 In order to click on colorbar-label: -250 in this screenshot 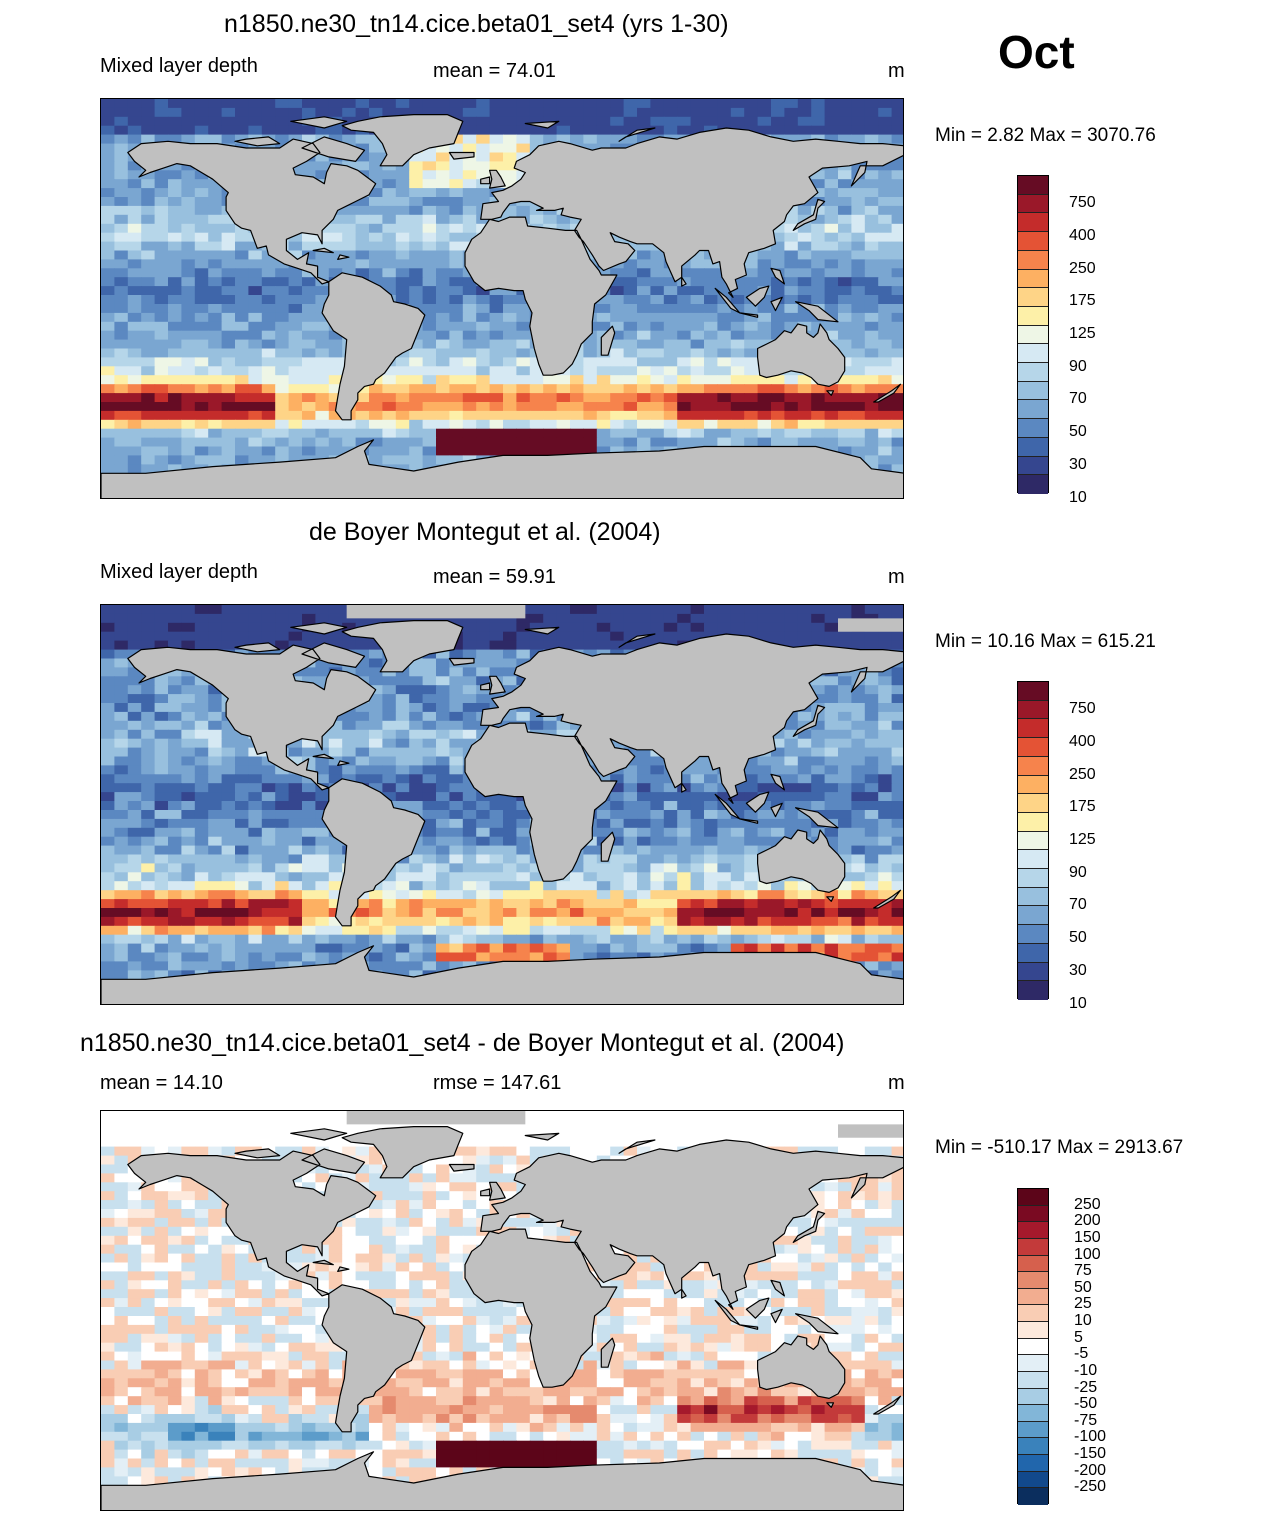, I will do `click(1090, 1487)`.